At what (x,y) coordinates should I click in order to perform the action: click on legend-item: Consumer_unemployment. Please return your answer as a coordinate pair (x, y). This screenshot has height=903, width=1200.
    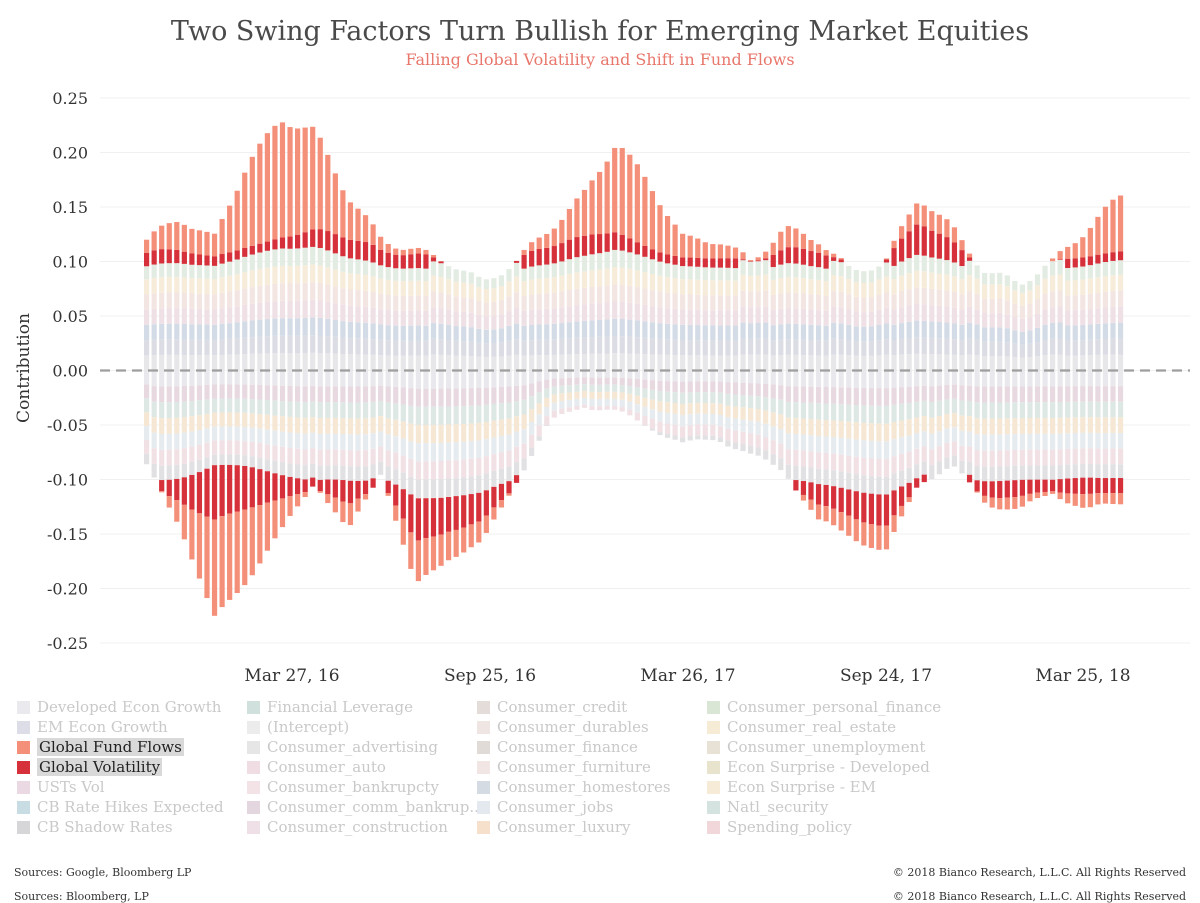
    Looking at the image, I should click on (824, 747).